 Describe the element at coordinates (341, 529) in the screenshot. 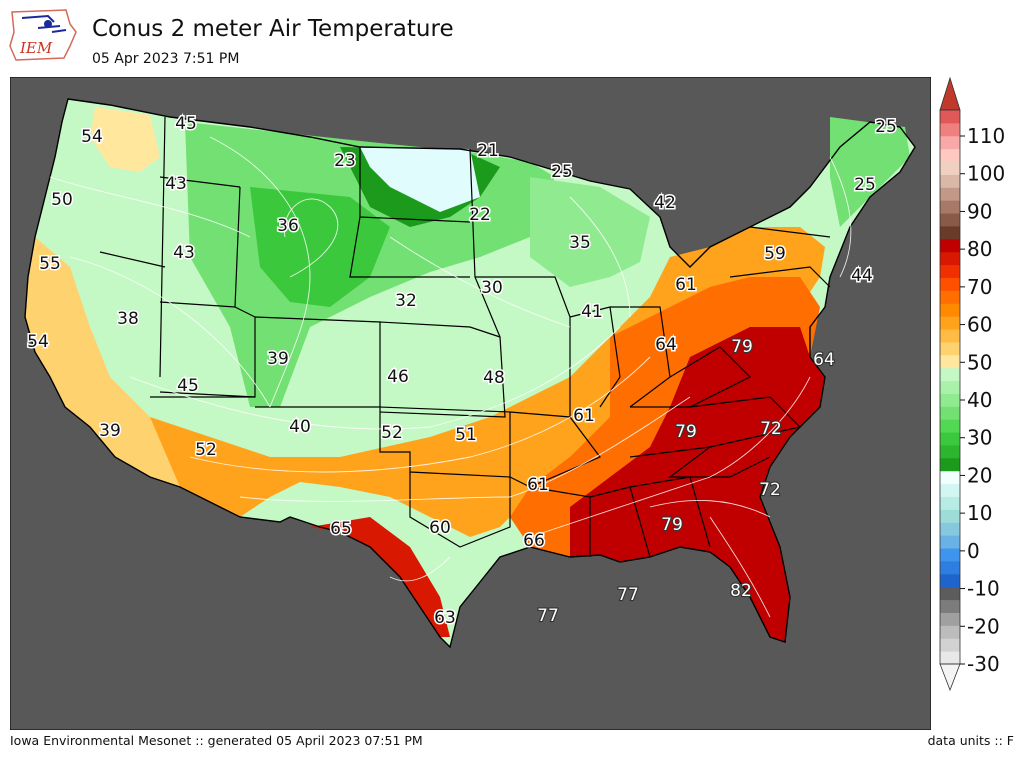

I see `temperature-value-label: 65` at that location.